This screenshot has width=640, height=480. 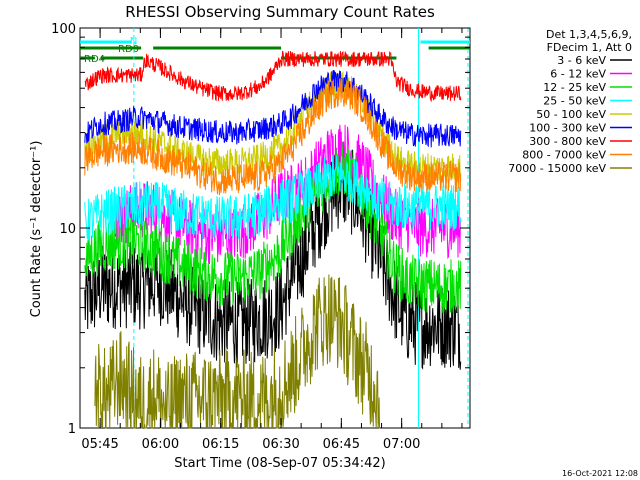 I want to click on legend-header: FDecim 1, Att 0, so click(x=589, y=47).